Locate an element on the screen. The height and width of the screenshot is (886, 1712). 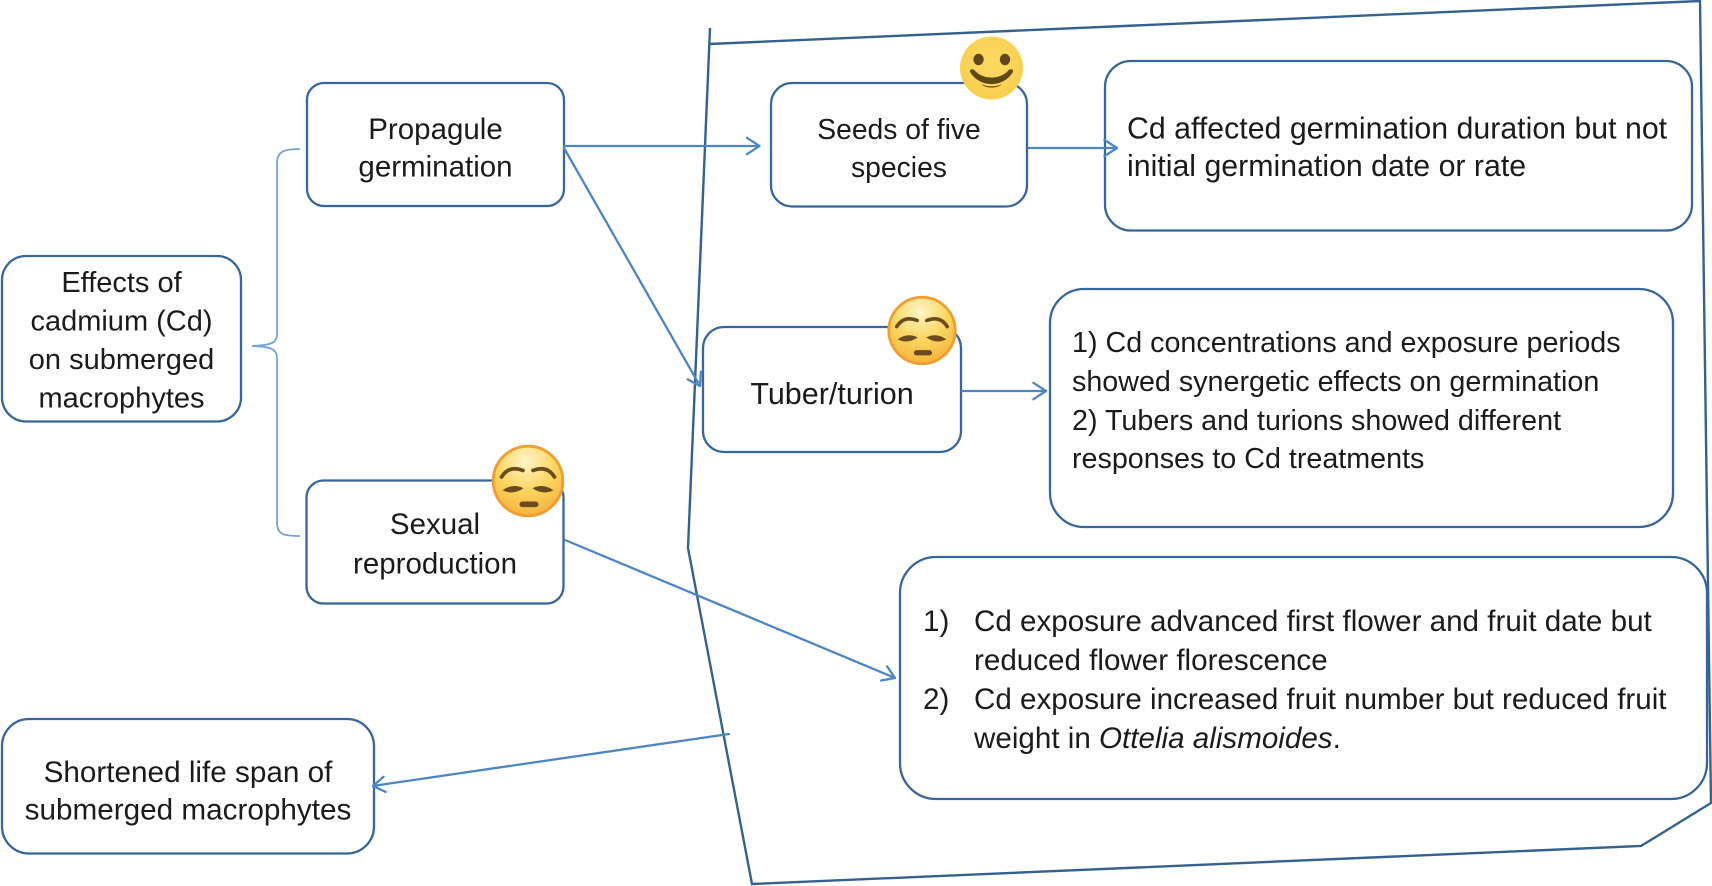
svg-text: submerged macrophytes is located at coordinates (188, 810).